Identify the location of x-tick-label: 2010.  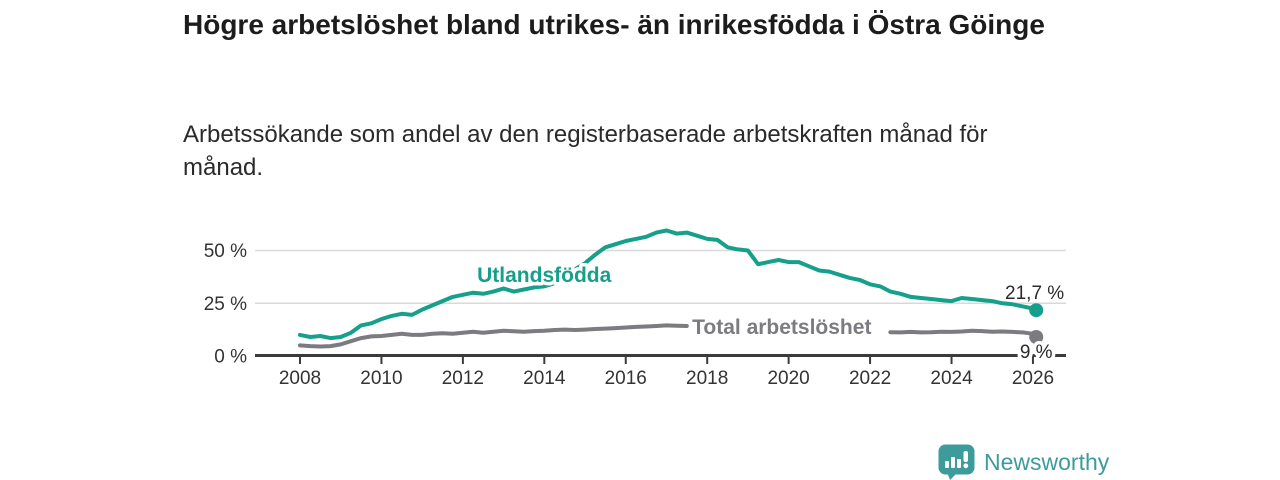
(381, 378).